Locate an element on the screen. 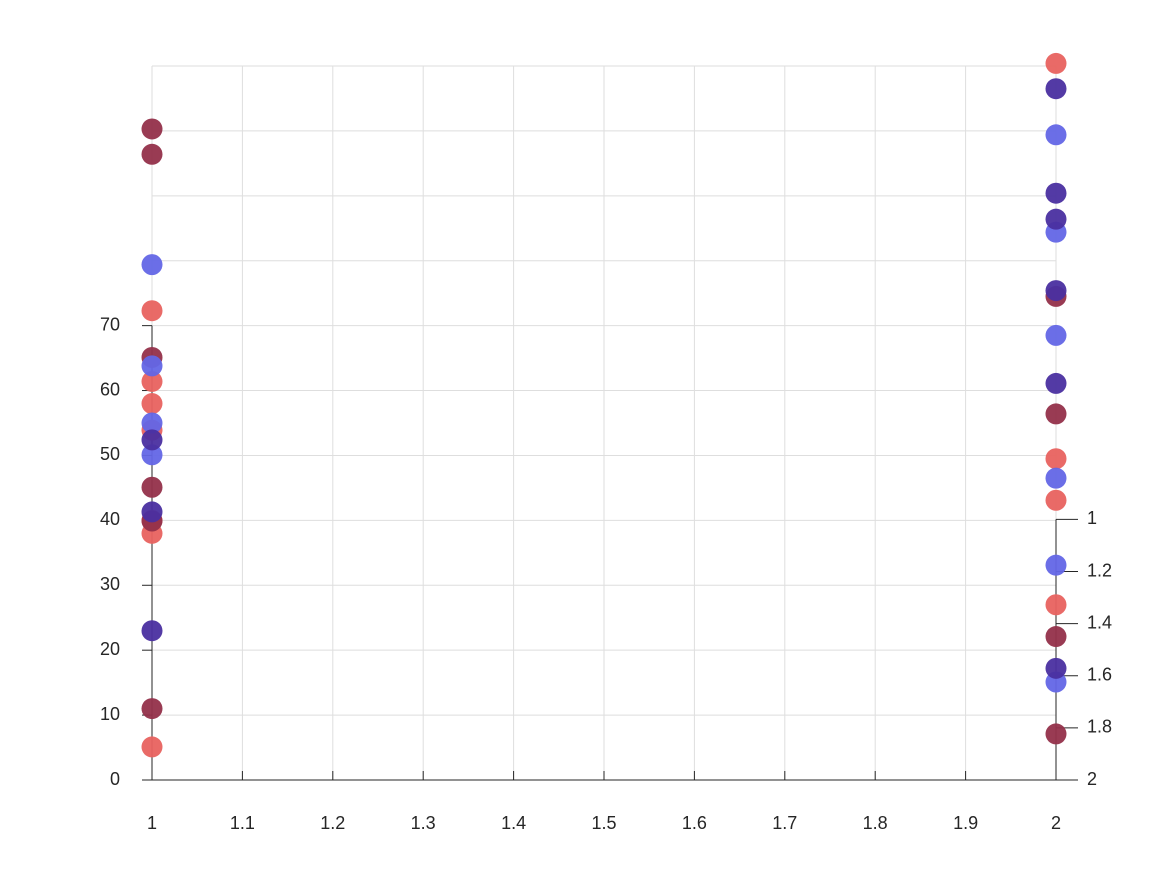  y2-tick-label: 1.8 is located at coordinates (1099, 727).